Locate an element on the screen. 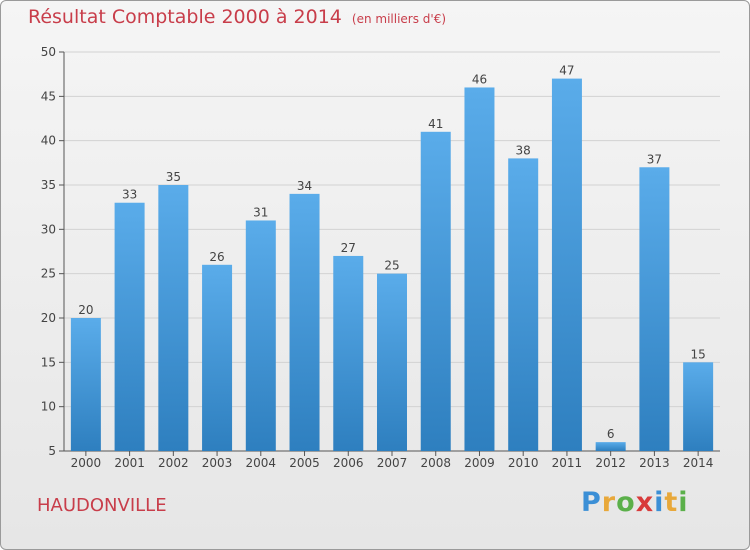 Image resolution: width=750 pixels, height=550 pixels. value-label-2008: 41 is located at coordinates (435, 124).